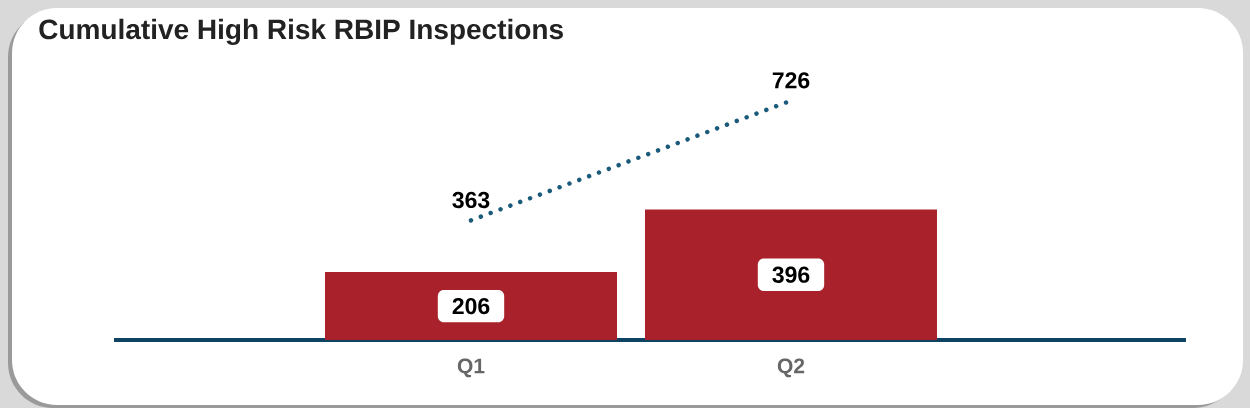  What do you see at coordinates (471, 306) in the screenshot?
I see `data-label: 206` at bounding box center [471, 306].